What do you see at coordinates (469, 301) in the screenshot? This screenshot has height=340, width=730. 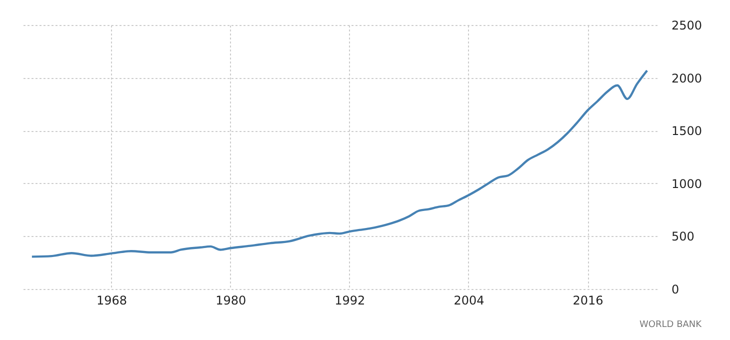 I see `x-tick-label: 2004` at bounding box center [469, 301].